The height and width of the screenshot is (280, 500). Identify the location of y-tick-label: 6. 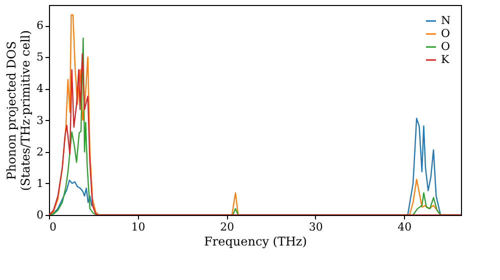
(40, 25).